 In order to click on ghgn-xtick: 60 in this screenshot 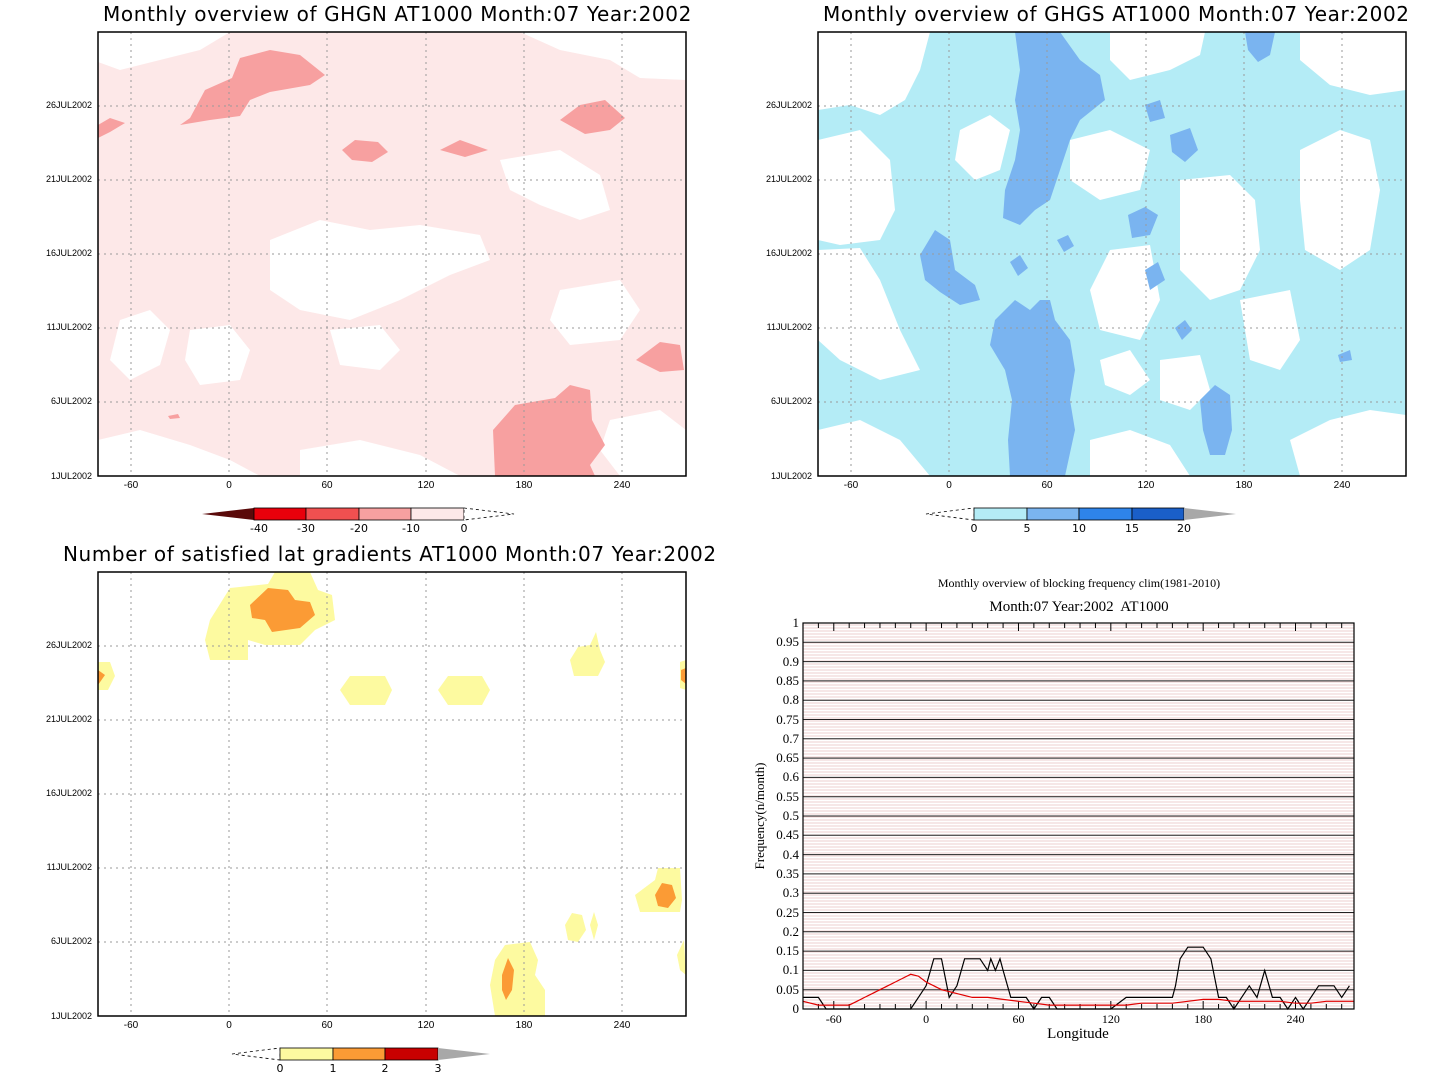, I will do `click(327, 485)`.